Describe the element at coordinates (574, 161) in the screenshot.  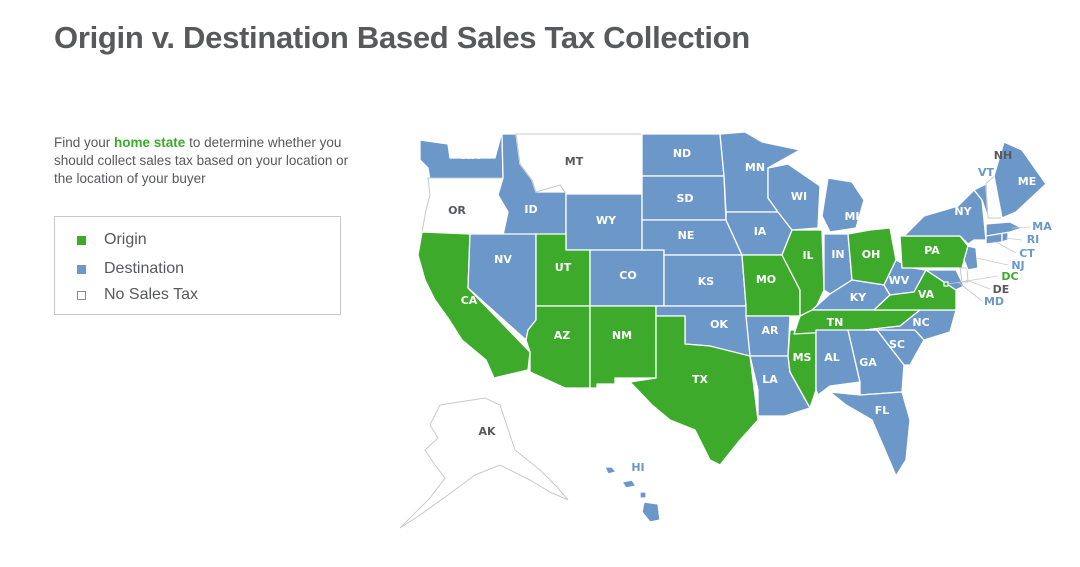
I see `label-mt: MT` at that location.